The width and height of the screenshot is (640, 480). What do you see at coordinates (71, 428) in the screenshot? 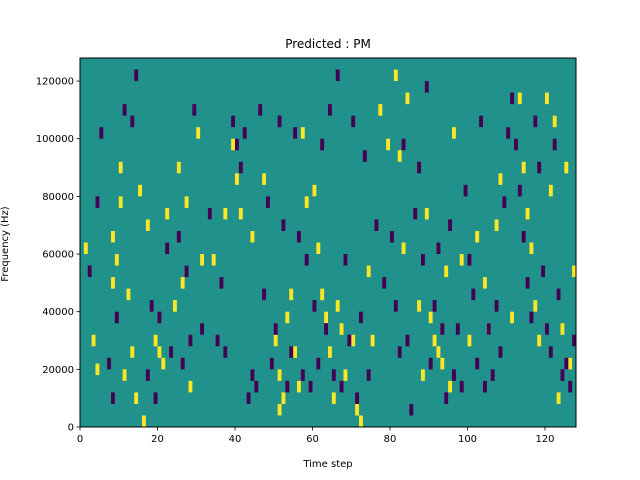
I see `y-tick-label: 0` at bounding box center [71, 428].